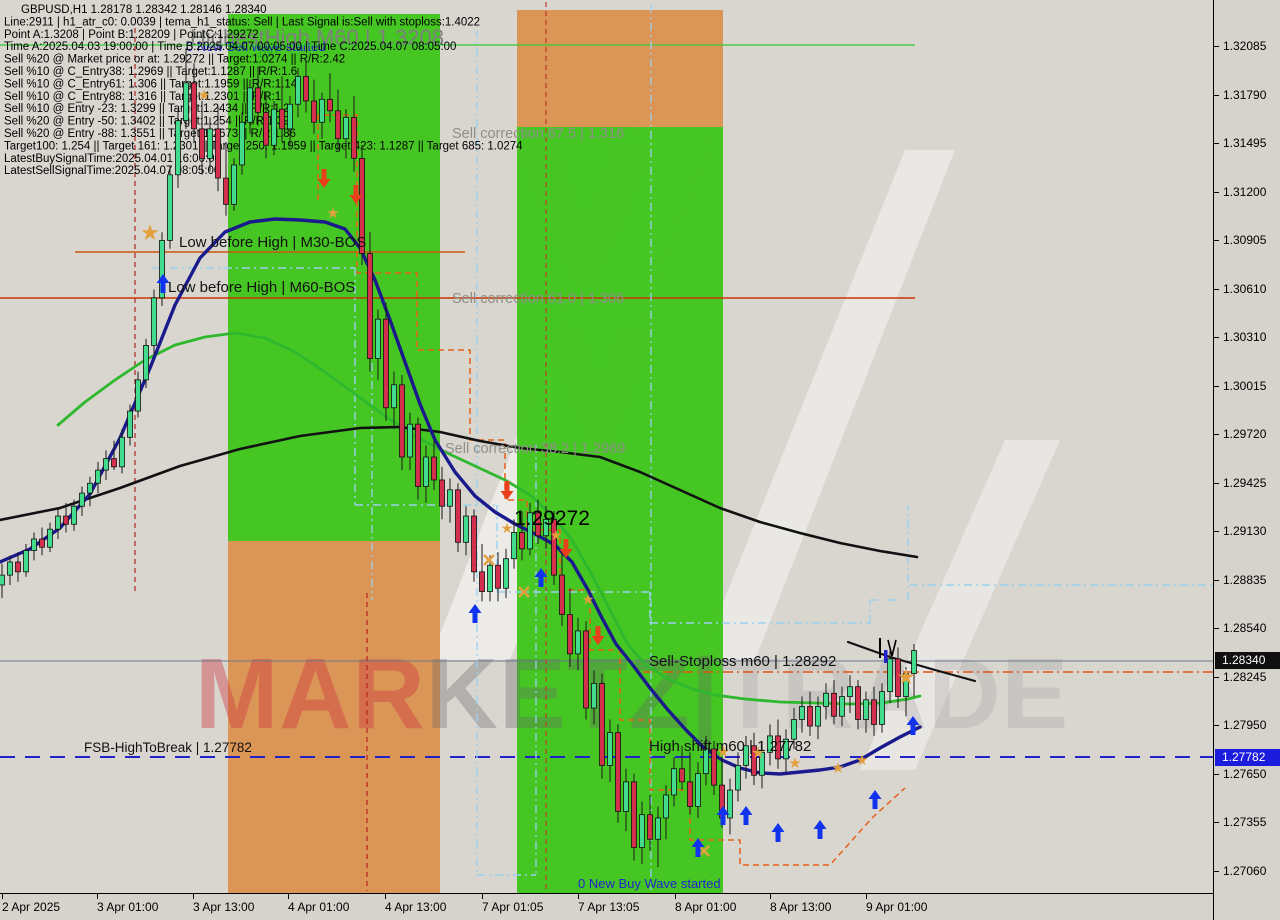 This screenshot has height=920, width=1280. Describe the element at coordinates (267, 53) in the screenshot. I see `annotation-fib-100: 100` at that location.